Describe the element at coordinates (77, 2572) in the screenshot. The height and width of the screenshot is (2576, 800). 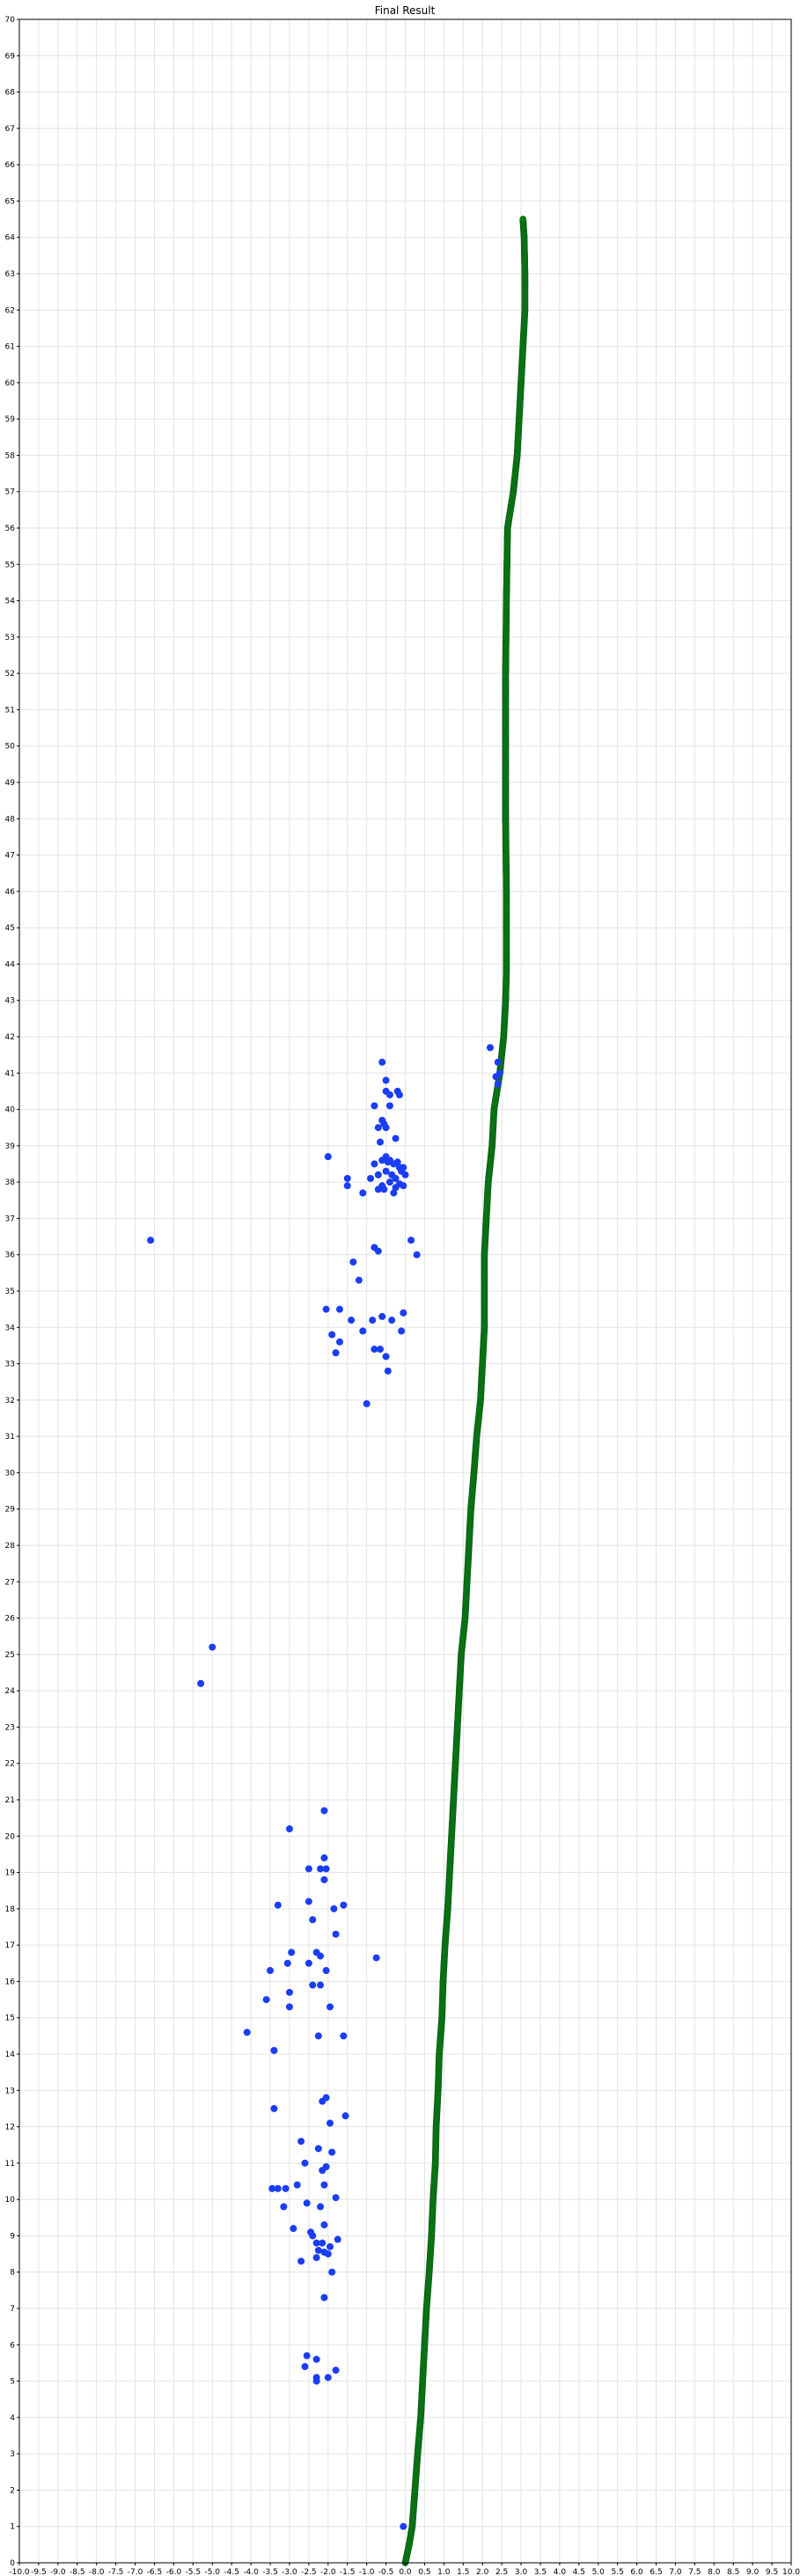
I see `x-tick-label: -8.5` at that location.